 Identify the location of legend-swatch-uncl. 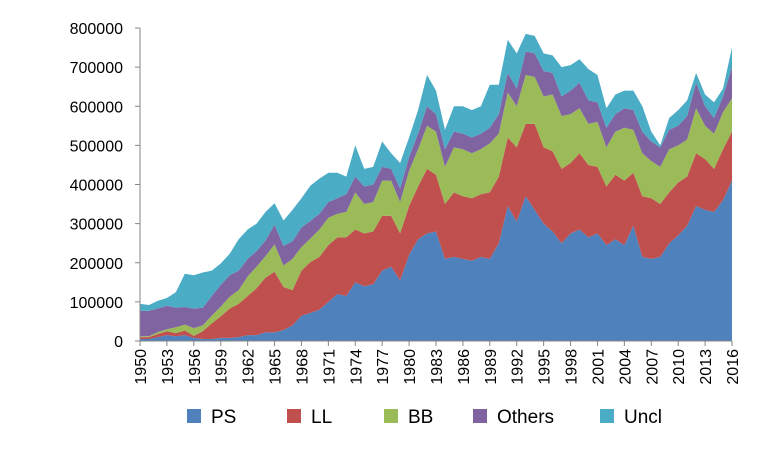
(607, 416).